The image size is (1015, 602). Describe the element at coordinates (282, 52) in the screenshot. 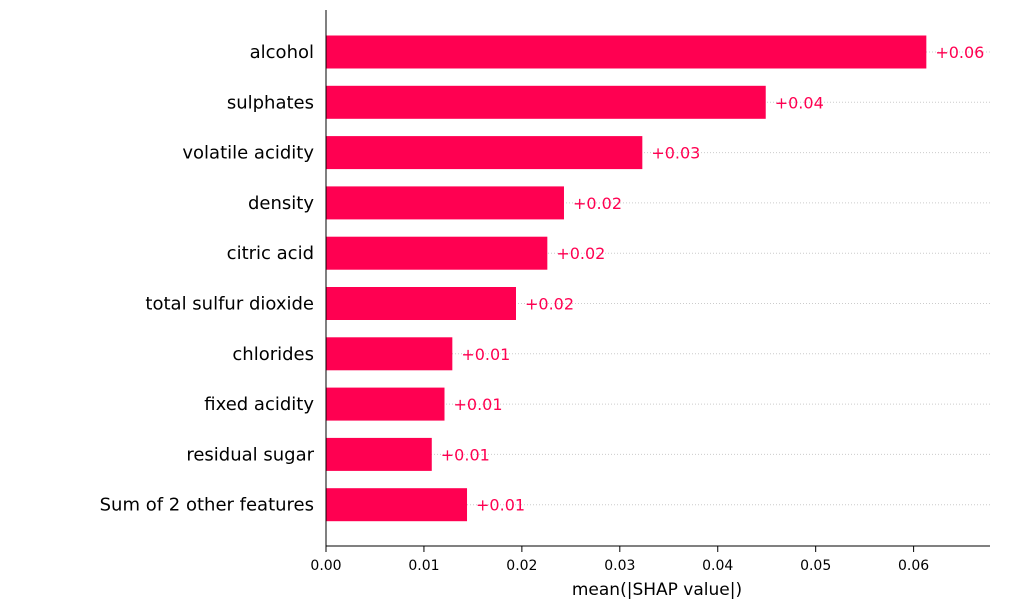

I see `category-label: alcohol` at that location.